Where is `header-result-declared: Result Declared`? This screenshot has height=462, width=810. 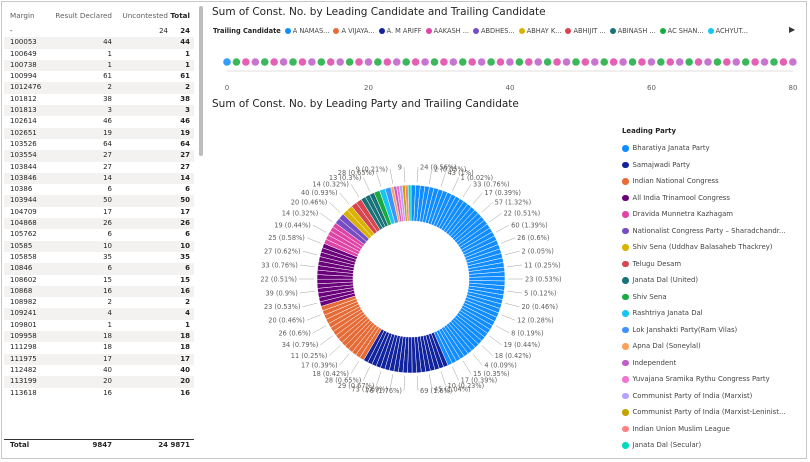
header-result-declared: Result Declared is located at coordinates (83, 15).